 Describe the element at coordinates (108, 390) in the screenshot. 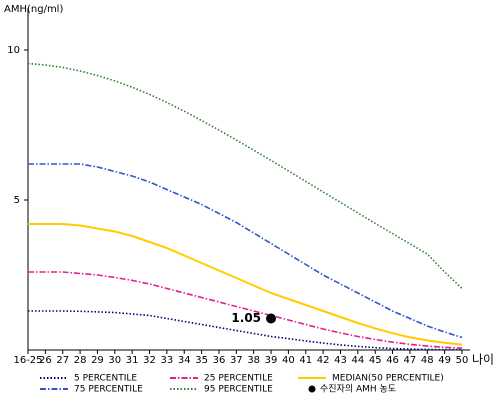

I see `legend-label: 75 PERCENTILE` at that location.